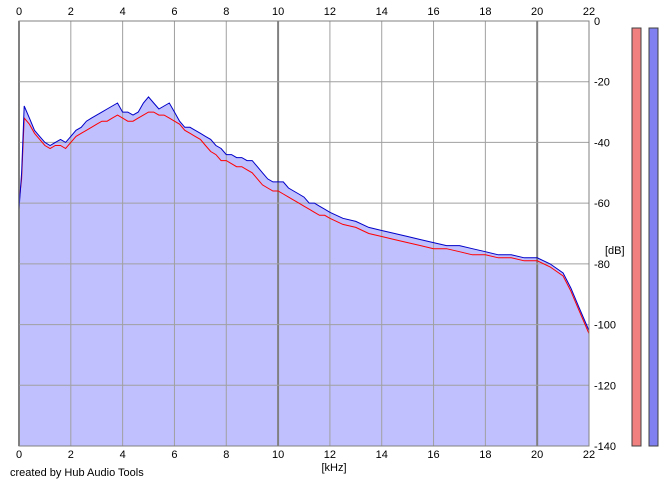 This screenshot has width=672, height=486. Describe the element at coordinates (433, 455) in the screenshot. I see `x-tick-label-bottom: 16` at that location.